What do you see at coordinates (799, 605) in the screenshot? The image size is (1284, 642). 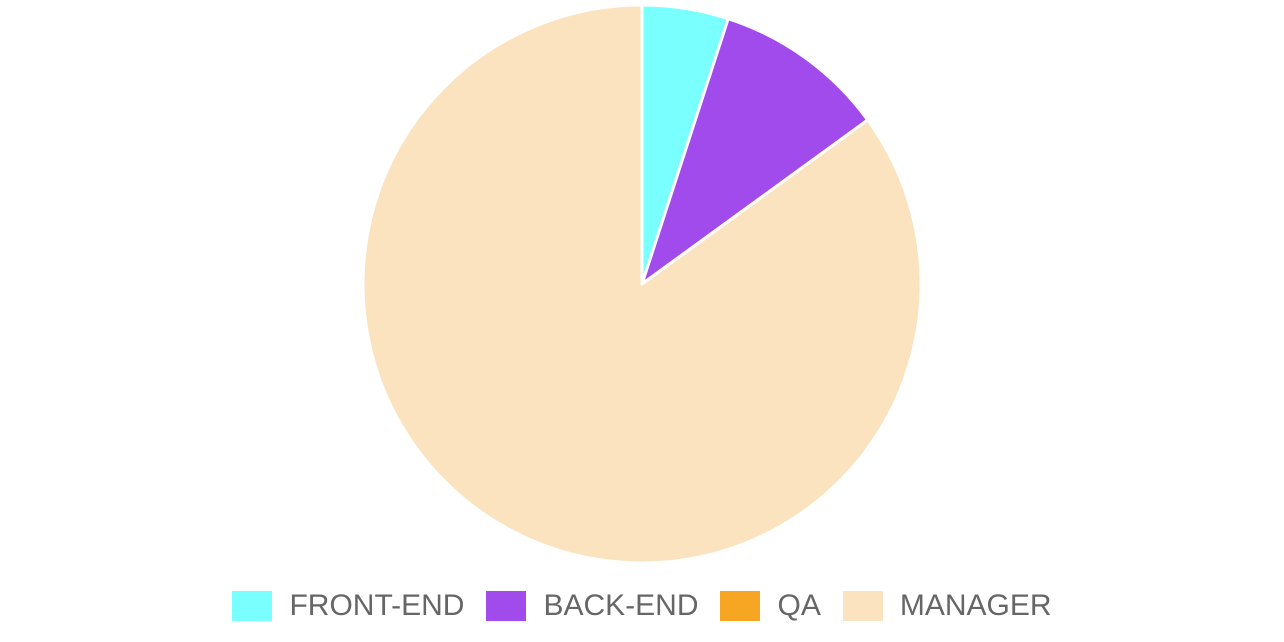 I see `legend-label-qa: QA` at bounding box center [799, 605].